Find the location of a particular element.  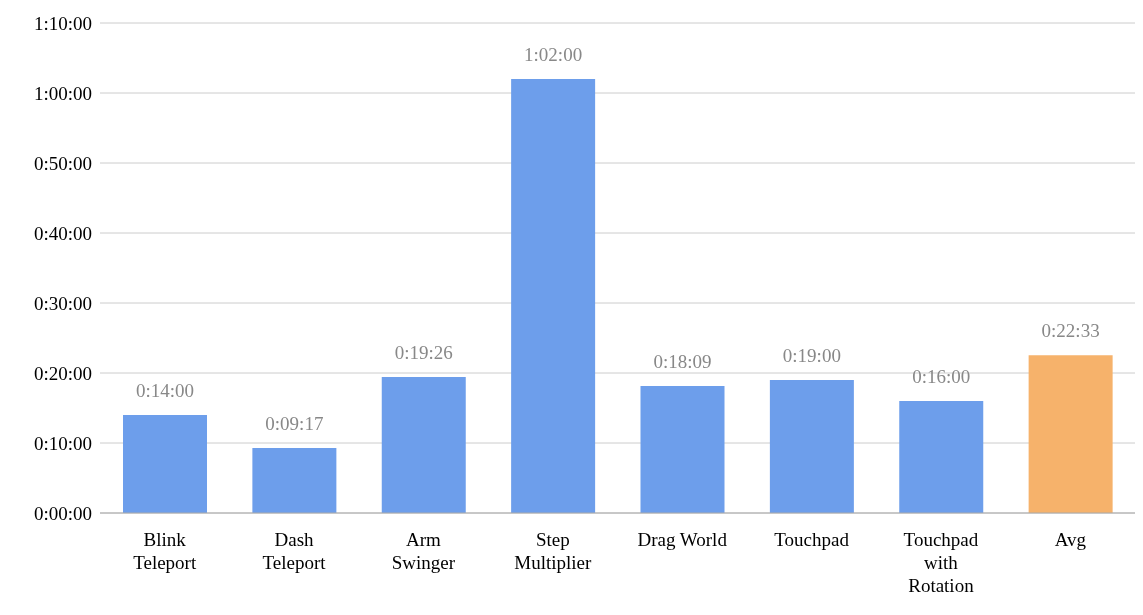

data-label: 0:09:17 is located at coordinates (294, 424).